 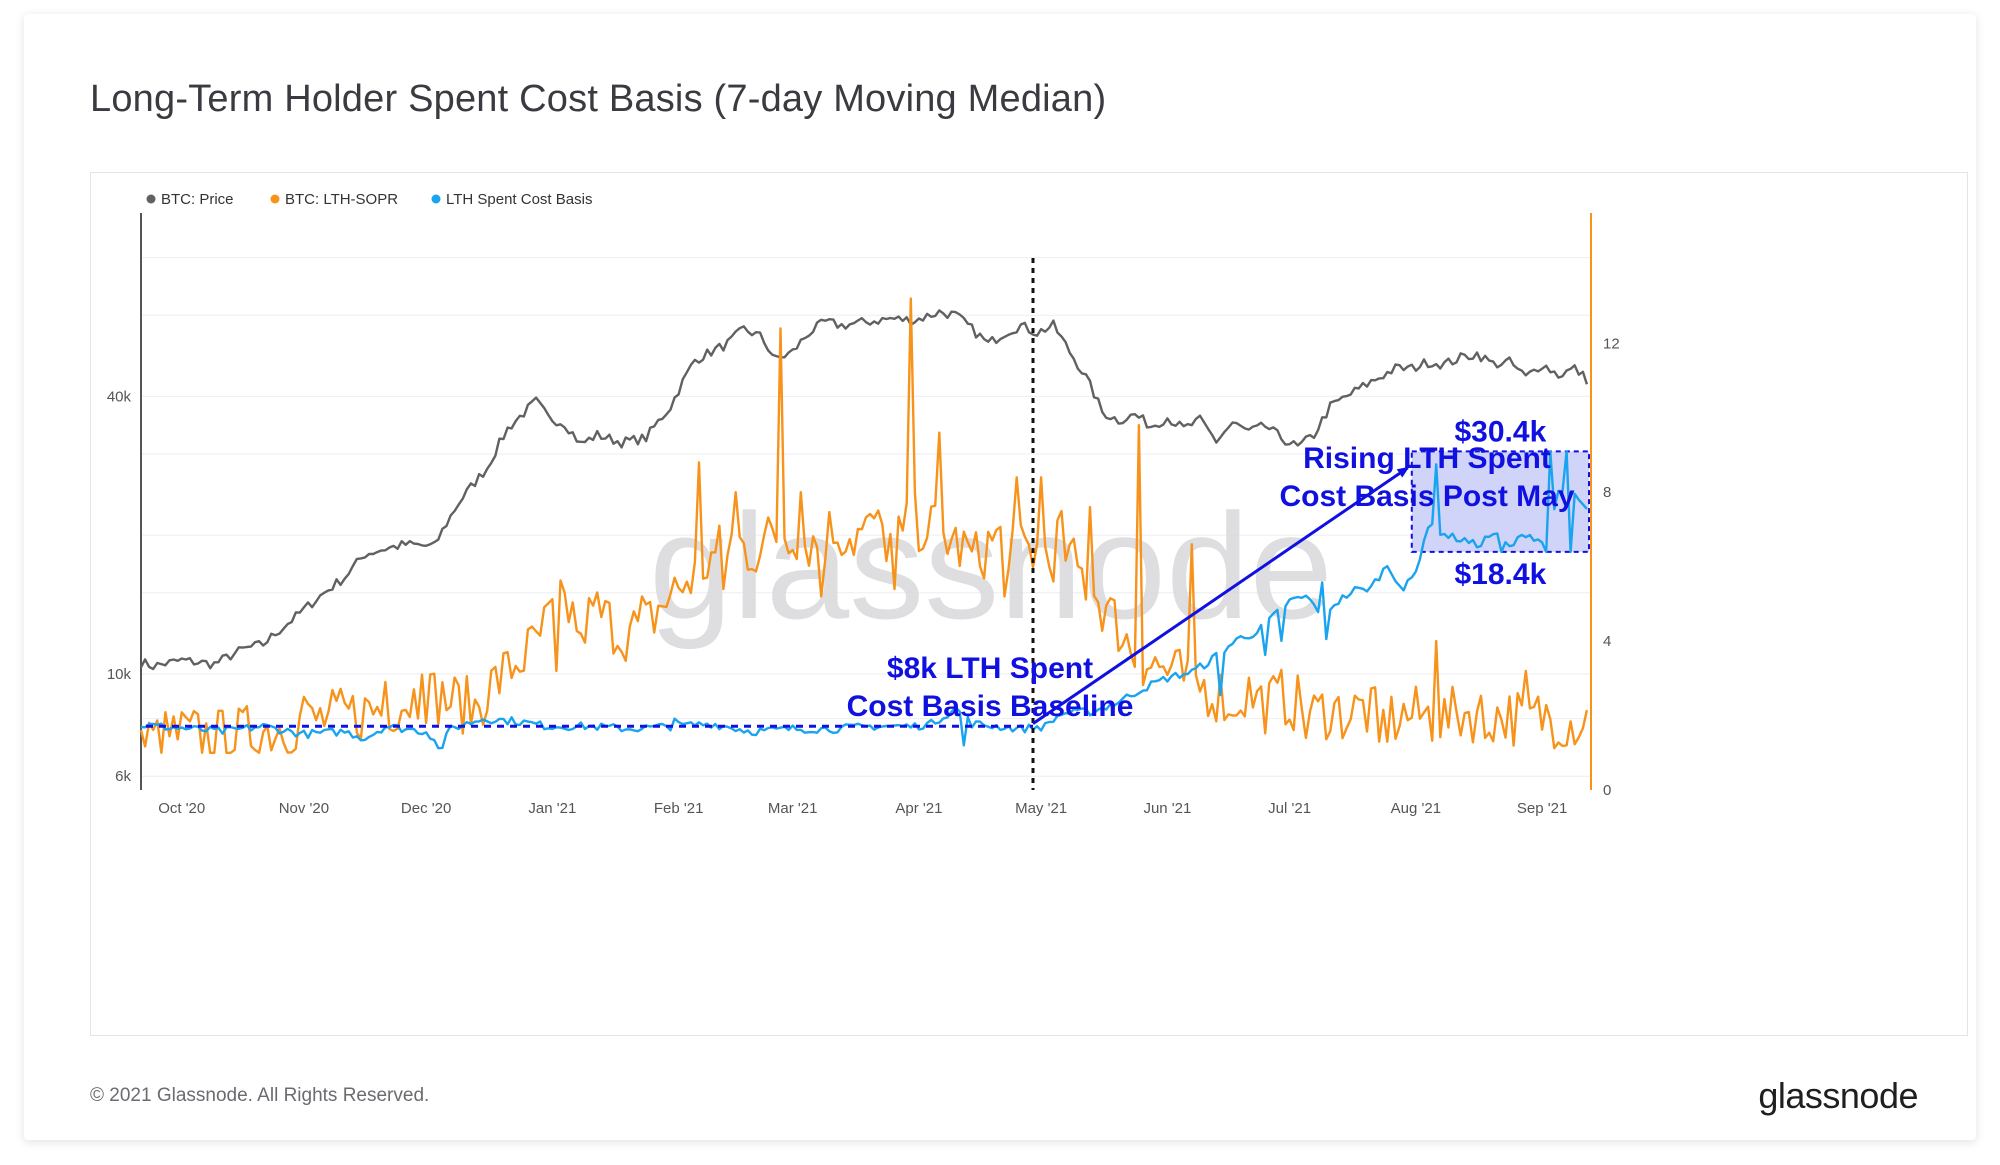 What do you see at coordinates (1427, 458) in the screenshot?
I see `rising-label-line1: Rising LTH Spent` at bounding box center [1427, 458].